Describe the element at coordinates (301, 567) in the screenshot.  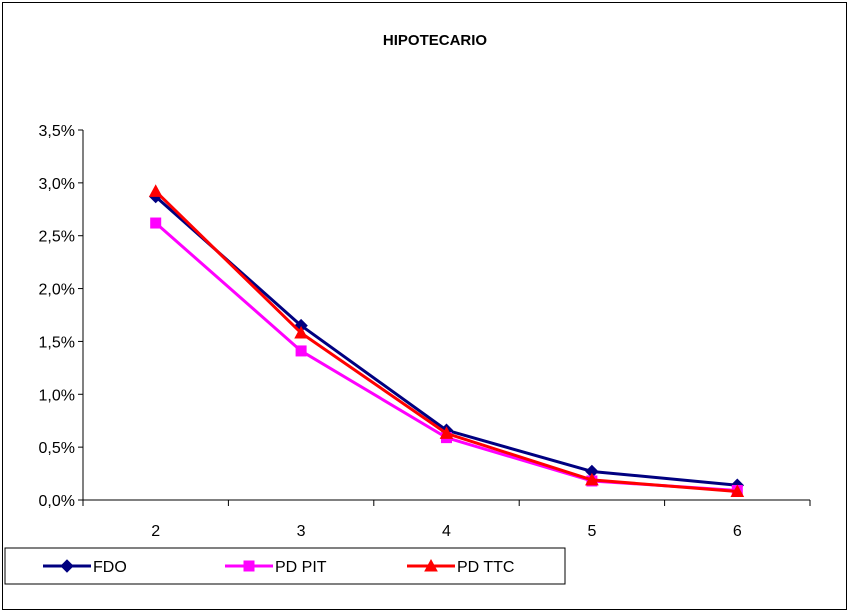
I see `legend-label: PD PIT` at that location.